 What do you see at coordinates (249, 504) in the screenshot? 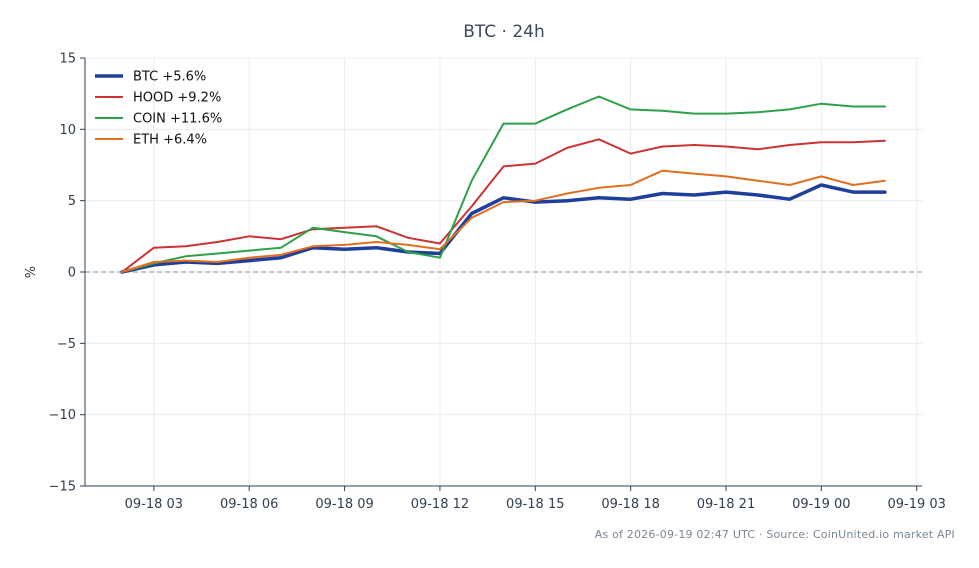
I see `x-tick-label: 09-18 06` at bounding box center [249, 504].